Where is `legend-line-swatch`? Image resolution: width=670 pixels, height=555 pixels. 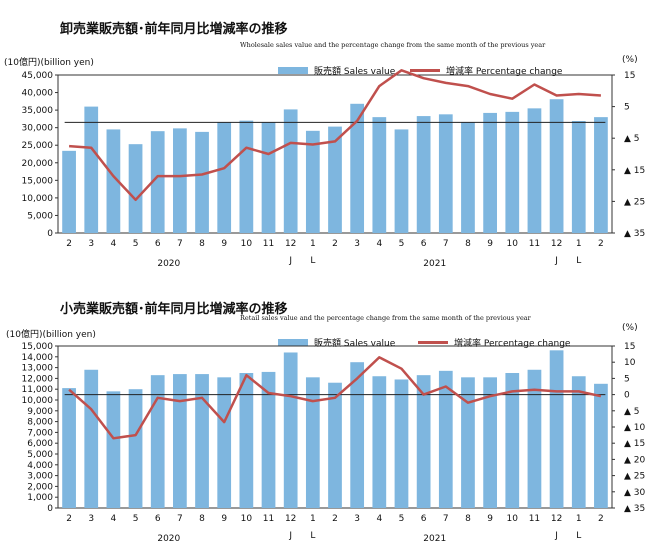
legend-line-swatch is located at coordinates (433, 342).